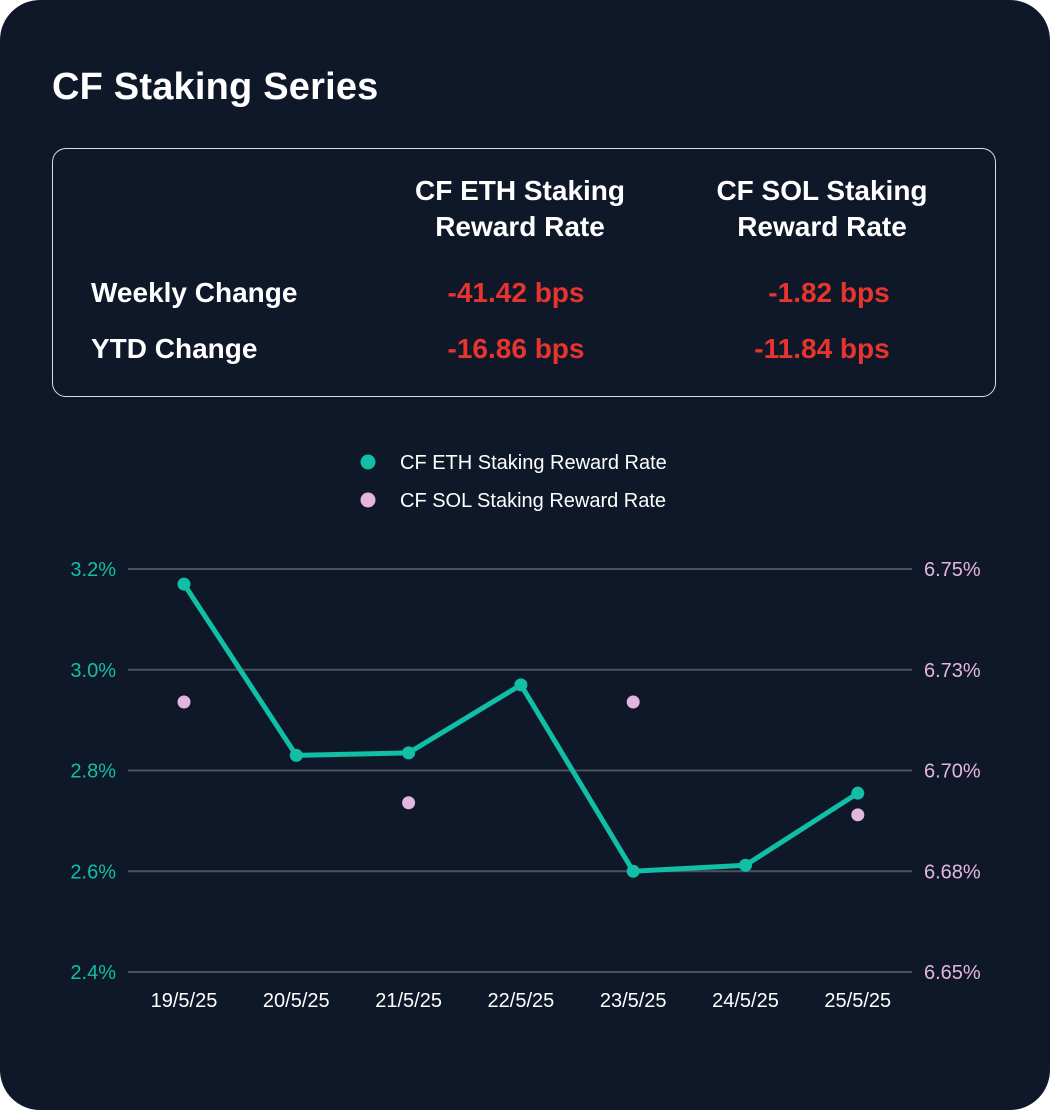 The width and height of the screenshot is (1050, 1110). Describe the element at coordinates (93, 973) in the screenshot. I see `y-left-tick-label: 2.4%` at that location.